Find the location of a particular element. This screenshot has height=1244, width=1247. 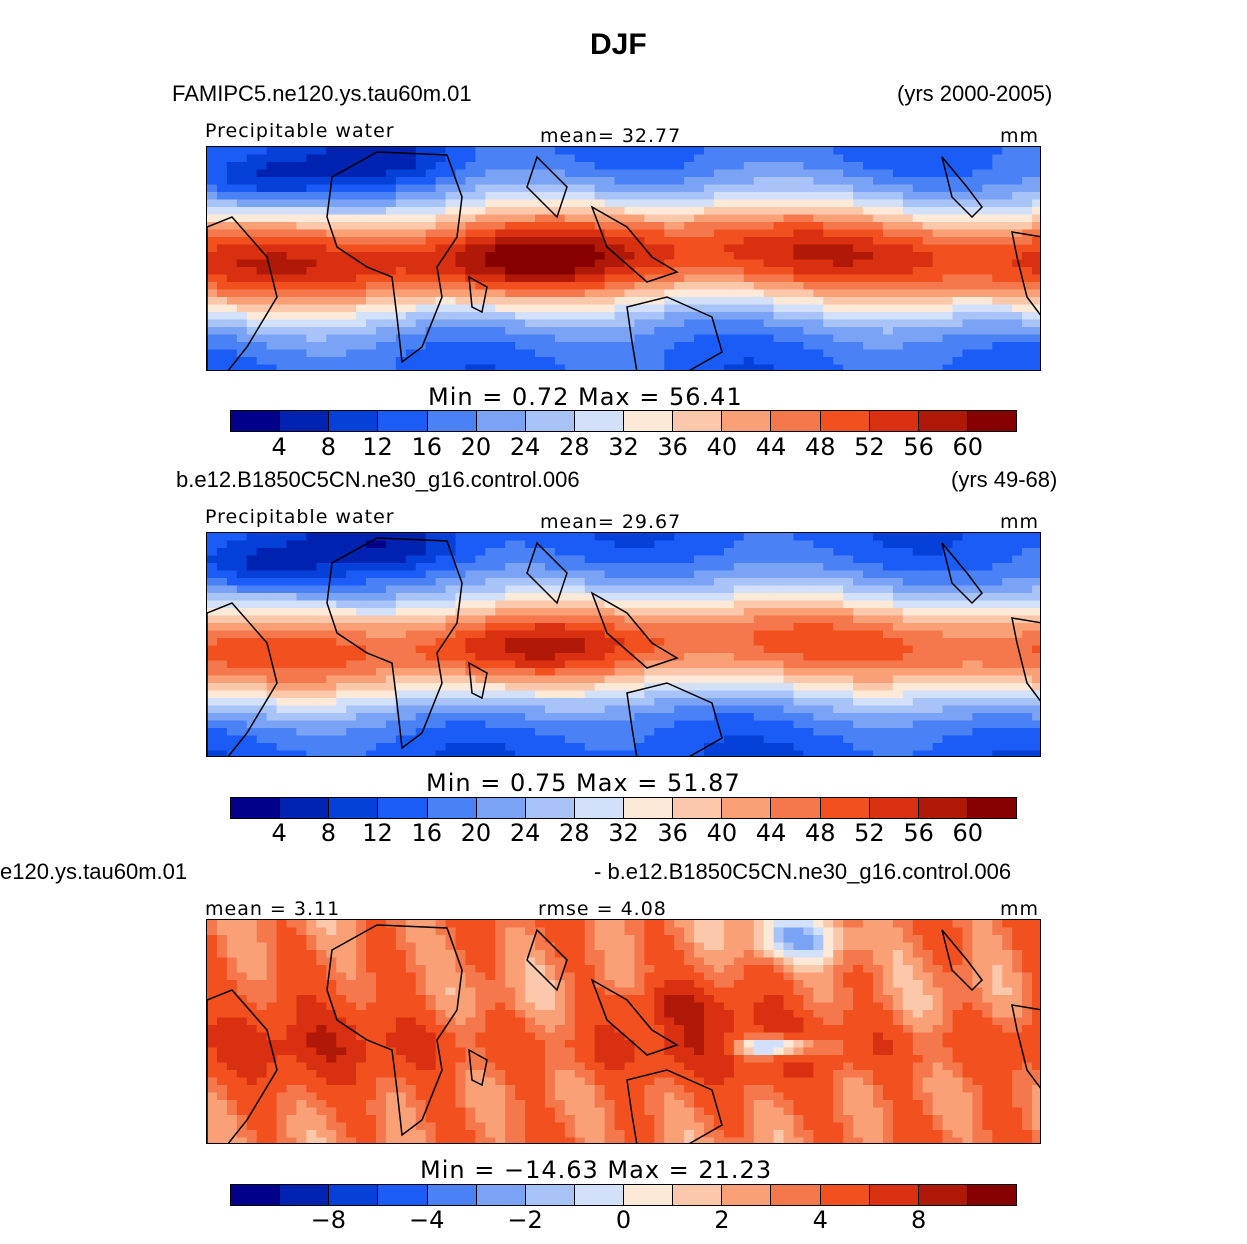

colorbar-tick-label: 36 is located at coordinates (672, 447).